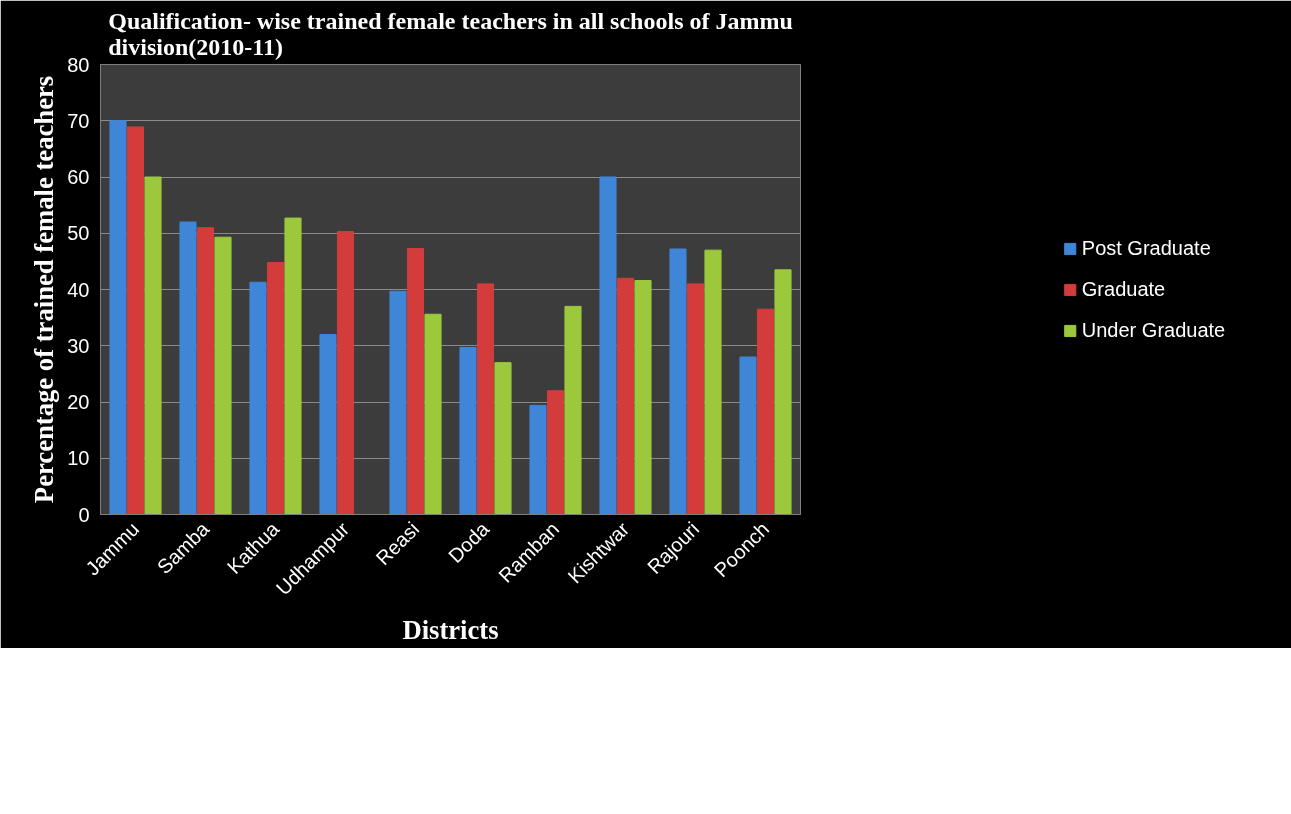  I want to click on y-tick-label: 20, so click(78, 402).